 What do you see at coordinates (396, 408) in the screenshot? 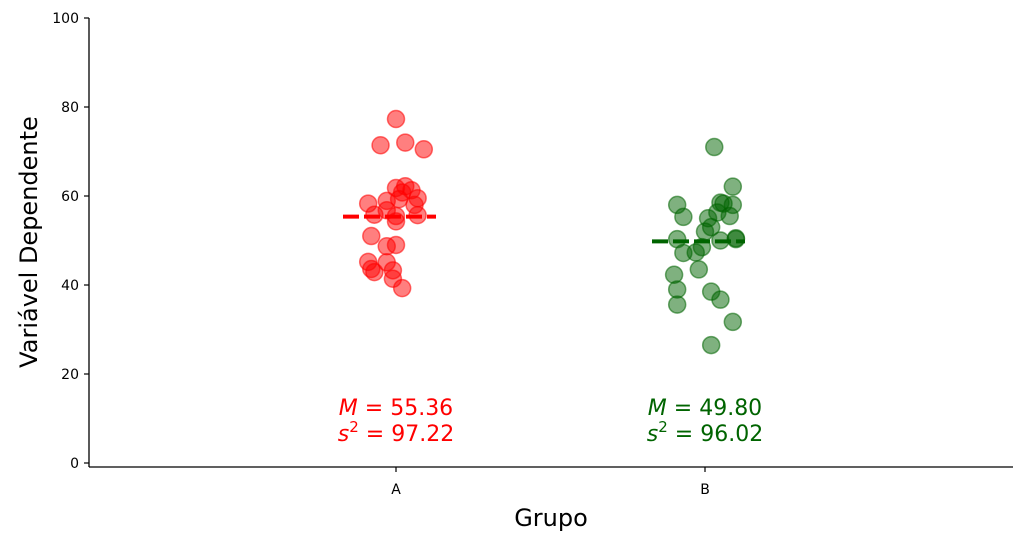
I see `mean-annotation-a: M = 55.36` at bounding box center [396, 408].